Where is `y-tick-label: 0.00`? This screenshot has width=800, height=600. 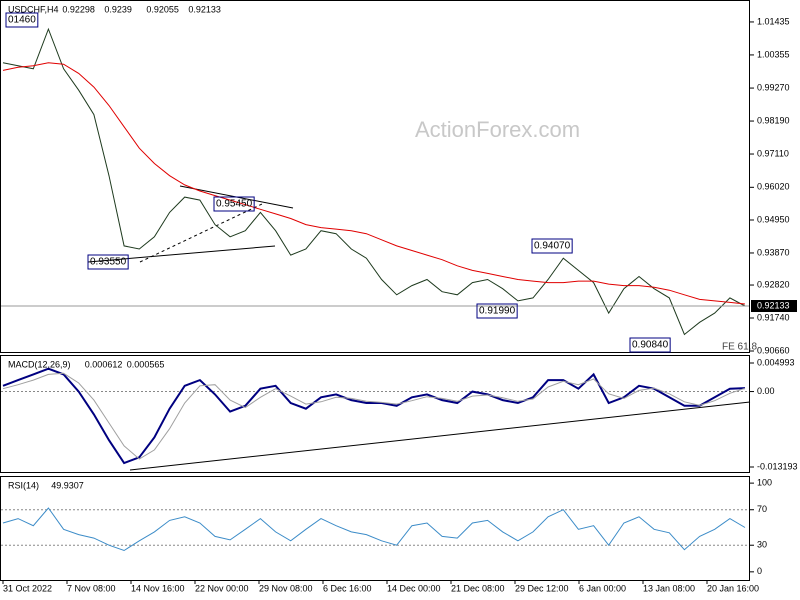
y-tick-label: 0.00 is located at coordinates (766, 391).